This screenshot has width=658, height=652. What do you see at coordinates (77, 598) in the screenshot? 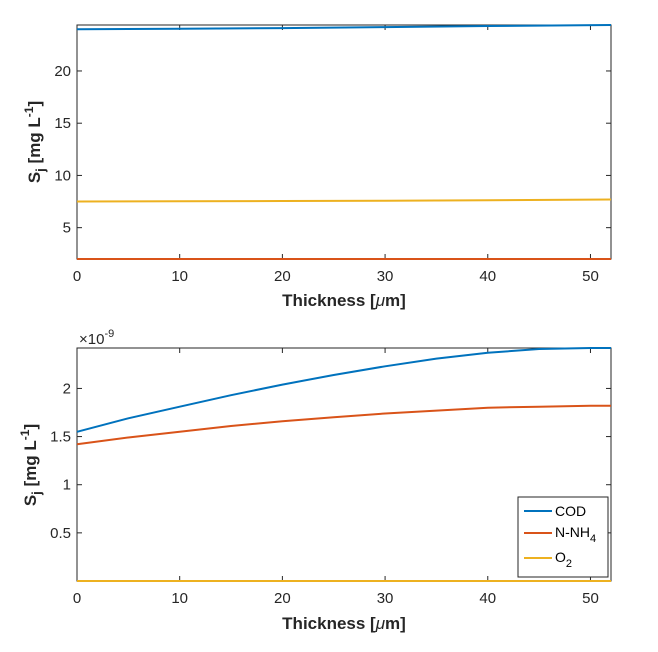
I see `bottom-x-tick-label: 0` at bounding box center [77, 598].